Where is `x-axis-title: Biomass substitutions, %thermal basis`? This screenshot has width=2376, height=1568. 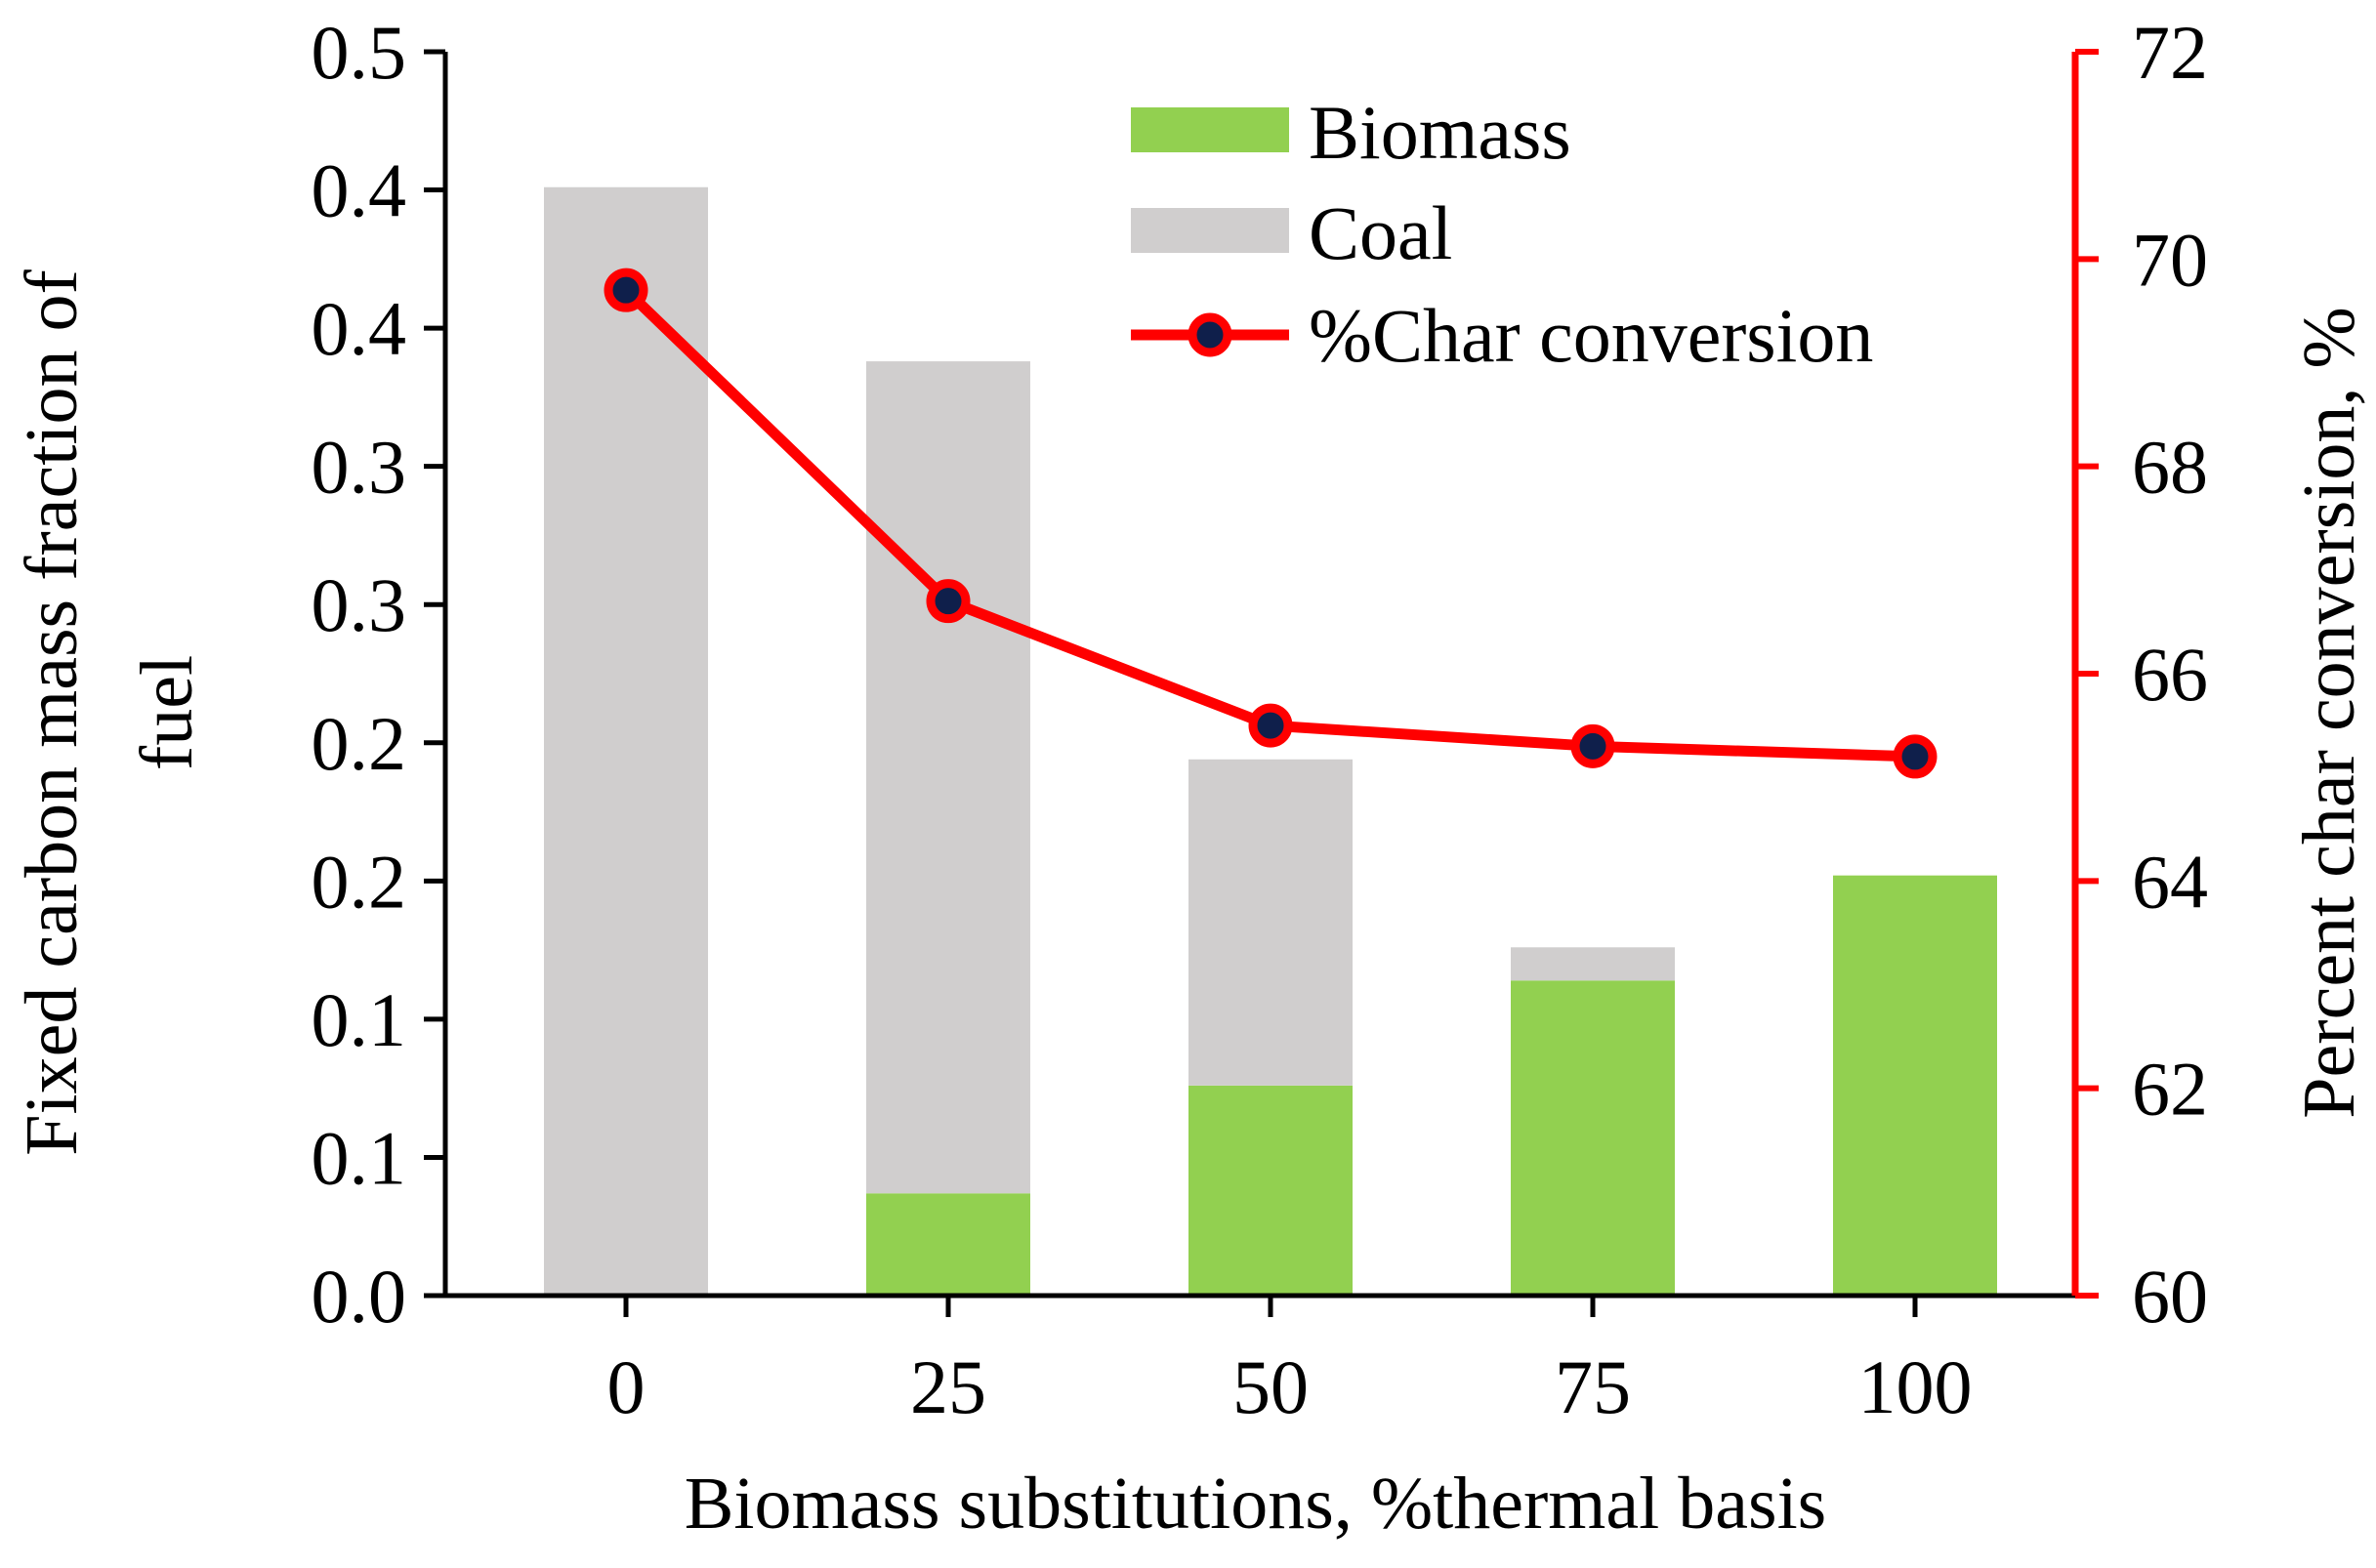 x-axis-title: Biomass substitutions, %thermal basis is located at coordinates (1256, 1504).